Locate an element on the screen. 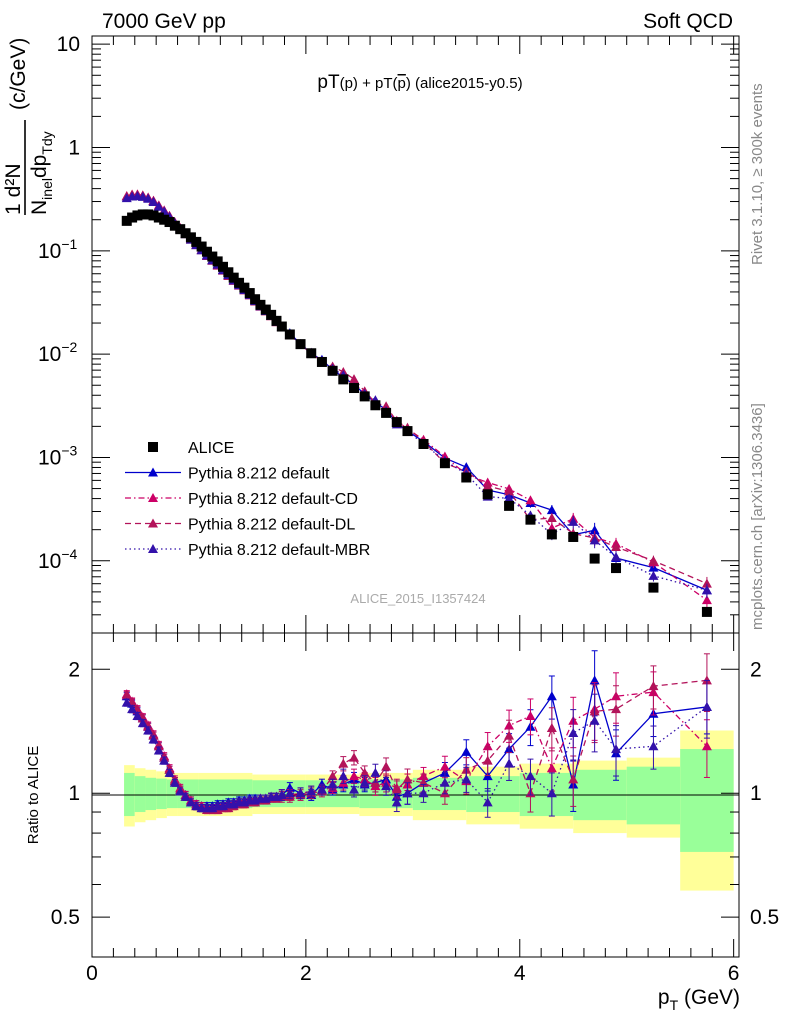  legend-marker is located at coordinates (153, 497).